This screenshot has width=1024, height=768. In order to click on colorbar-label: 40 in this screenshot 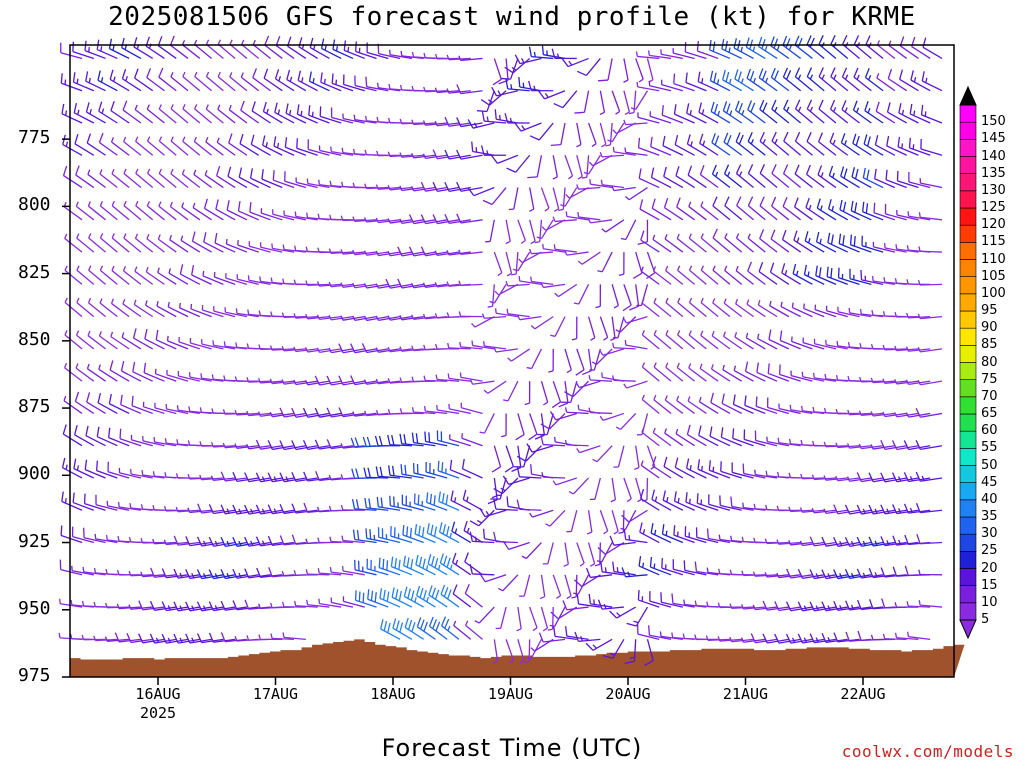, I will do `click(989, 499)`.